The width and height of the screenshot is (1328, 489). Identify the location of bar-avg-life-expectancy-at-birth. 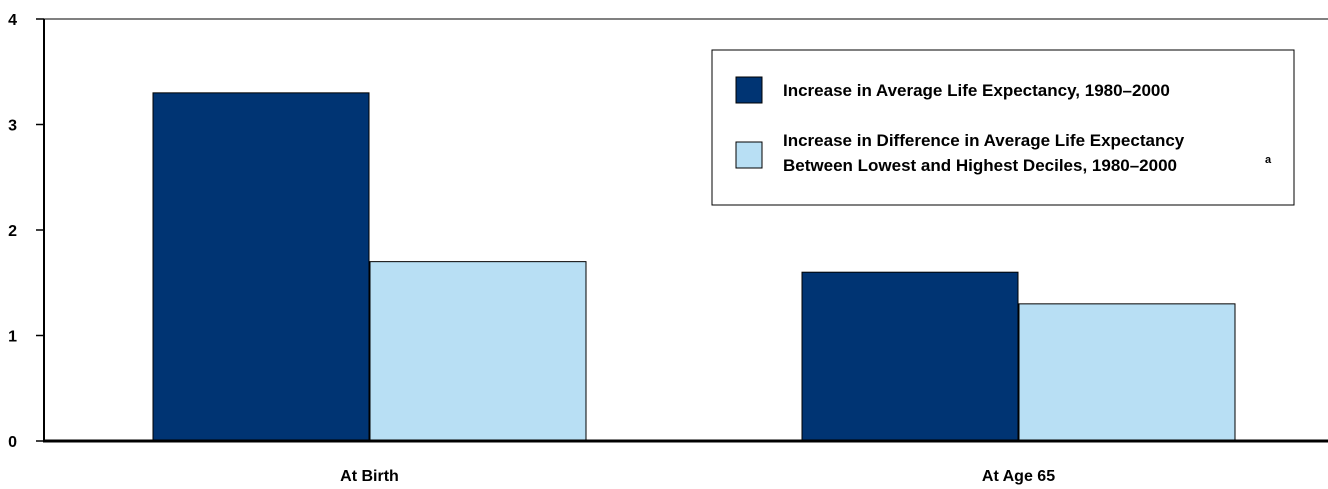
(261, 267).